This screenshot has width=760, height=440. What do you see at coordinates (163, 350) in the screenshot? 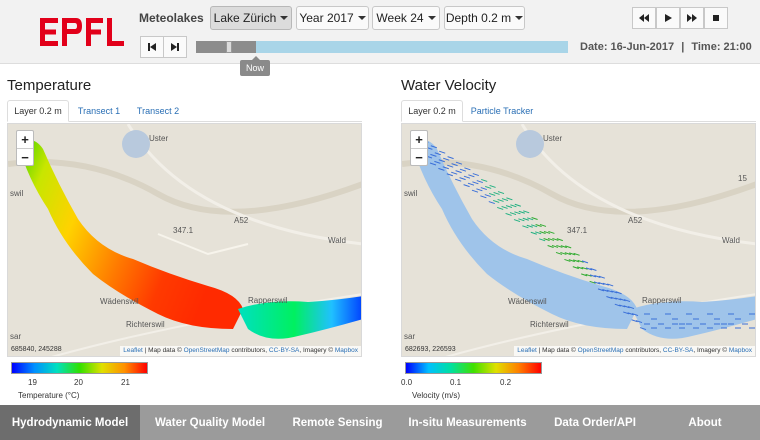
I see `attribution-text: | Map data ©` at bounding box center [163, 350].